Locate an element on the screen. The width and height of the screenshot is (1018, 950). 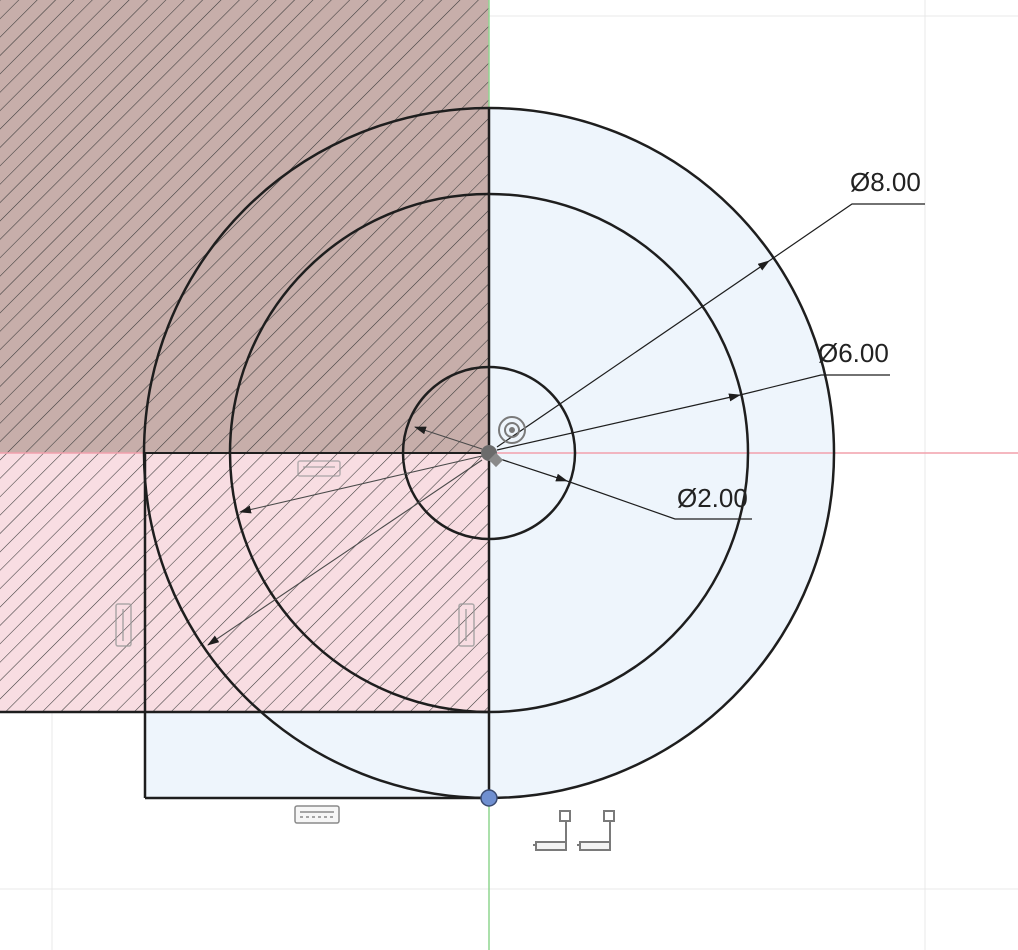
dim-2-leader is located at coordinates (532, 469).